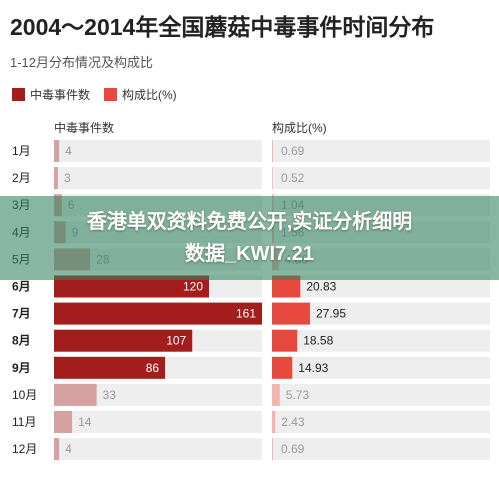 The width and height of the screenshot is (499, 481). What do you see at coordinates (21, 341) in the screenshot?
I see `month-label: 8月` at bounding box center [21, 341].